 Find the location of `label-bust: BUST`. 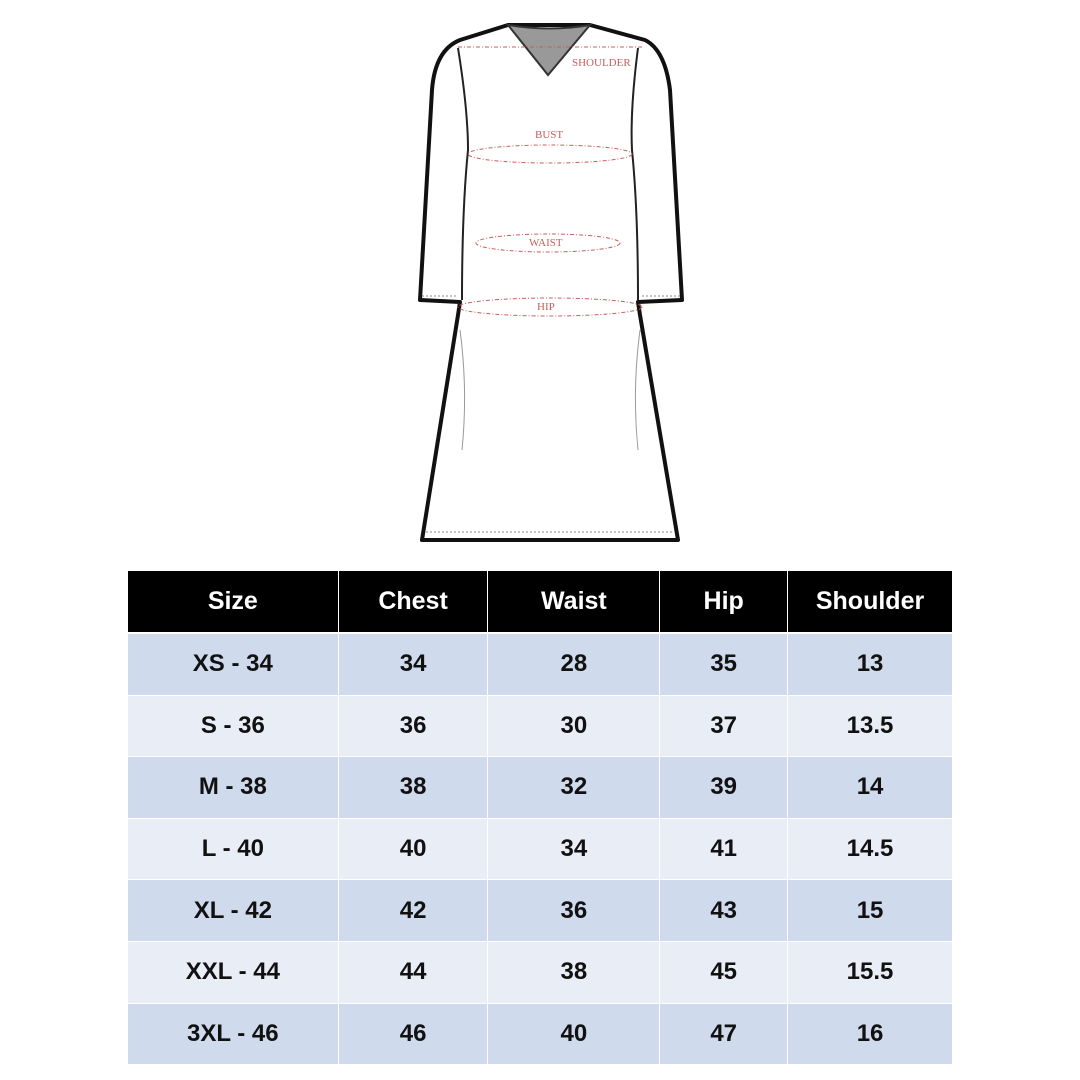

label-bust: BUST is located at coordinates (549, 135).